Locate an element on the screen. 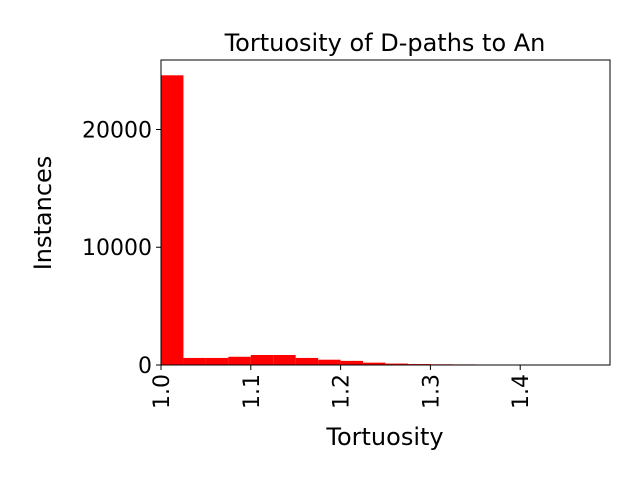 This screenshot has width=640, height=480. x-tick-label: 1.3 is located at coordinates (431, 391).